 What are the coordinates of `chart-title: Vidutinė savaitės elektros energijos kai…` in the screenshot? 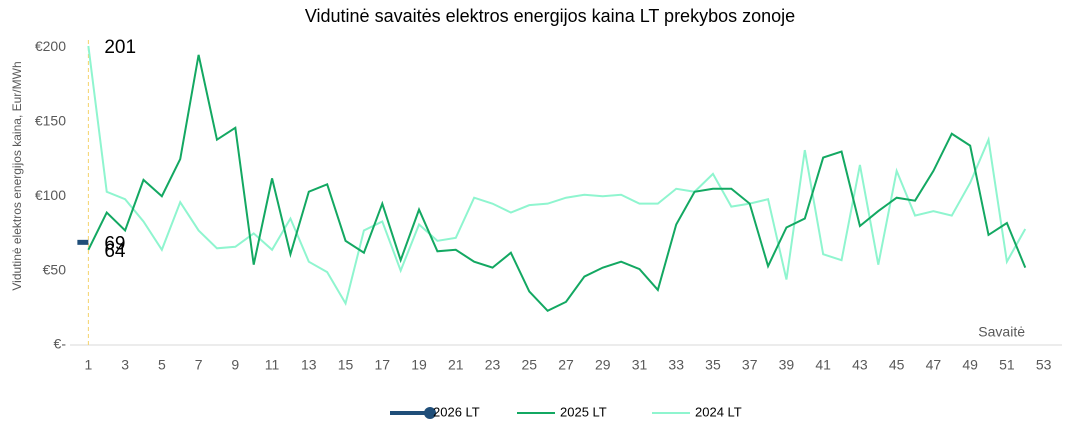 It's located at (550, 16).